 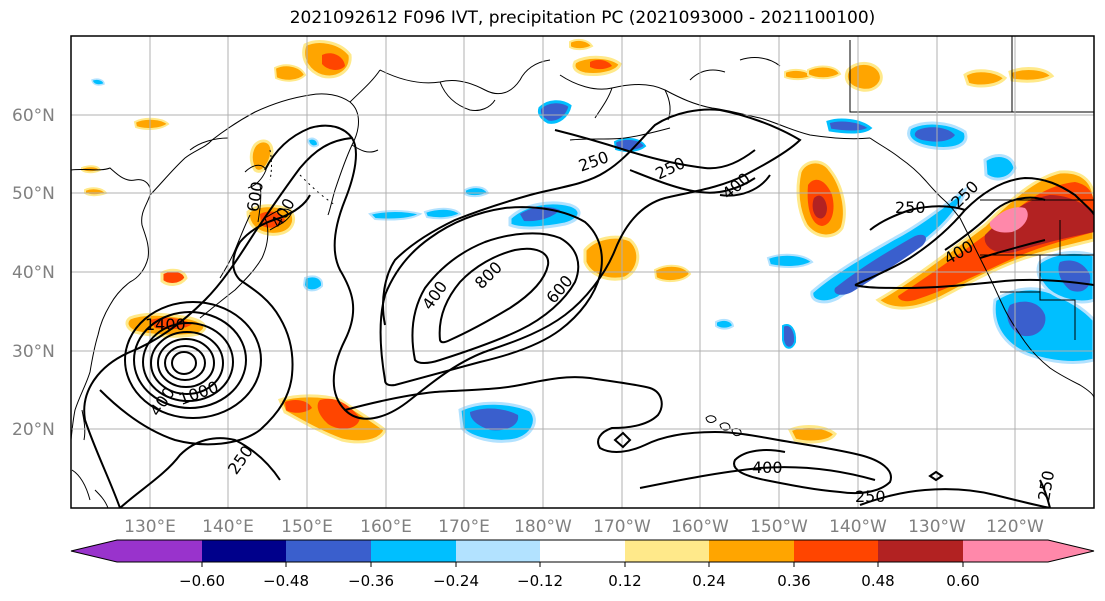 What do you see at coordinates (307, 527) in the screenshot?
I see `lon-label: 150°E` at bounding box center [307, 527].